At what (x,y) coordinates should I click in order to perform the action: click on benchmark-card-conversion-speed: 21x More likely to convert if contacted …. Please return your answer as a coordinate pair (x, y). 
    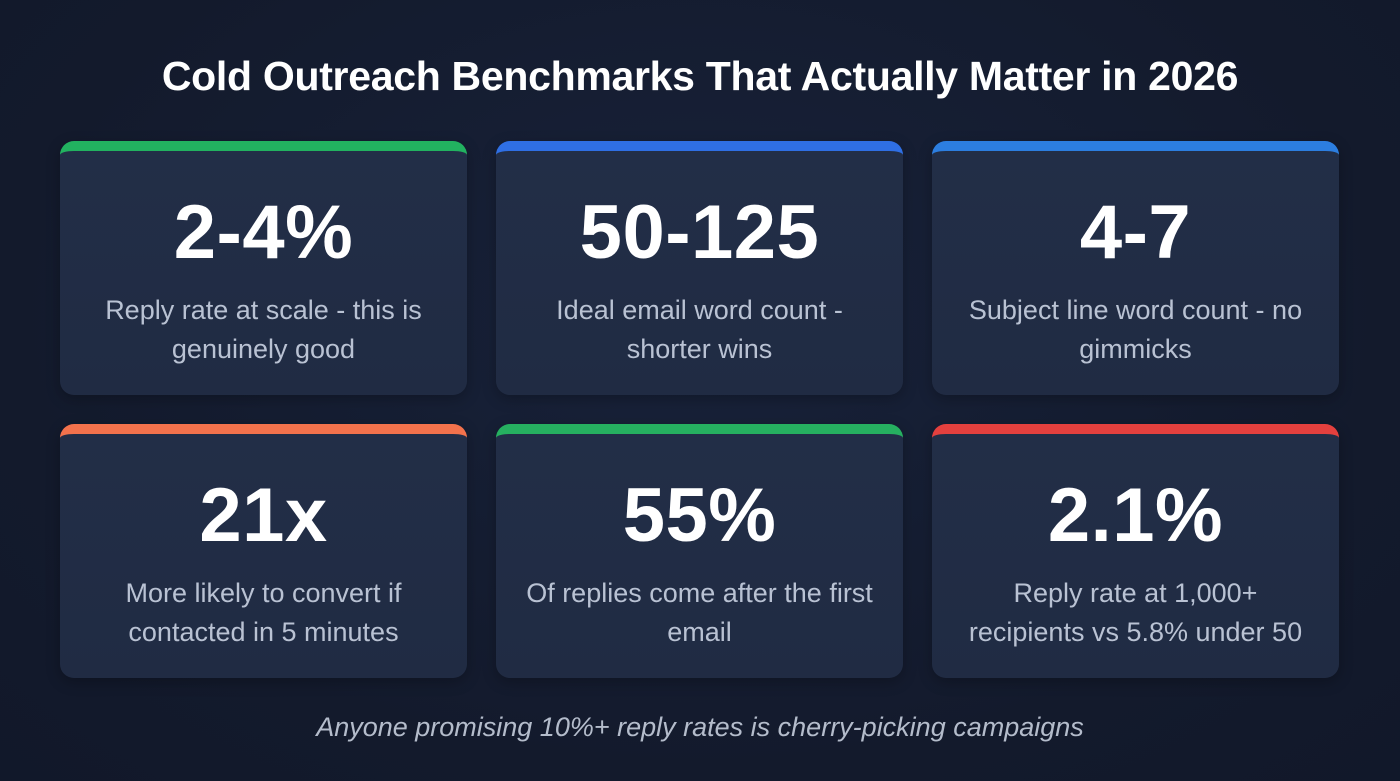
    Looking at the image, I should click on (263, 551).